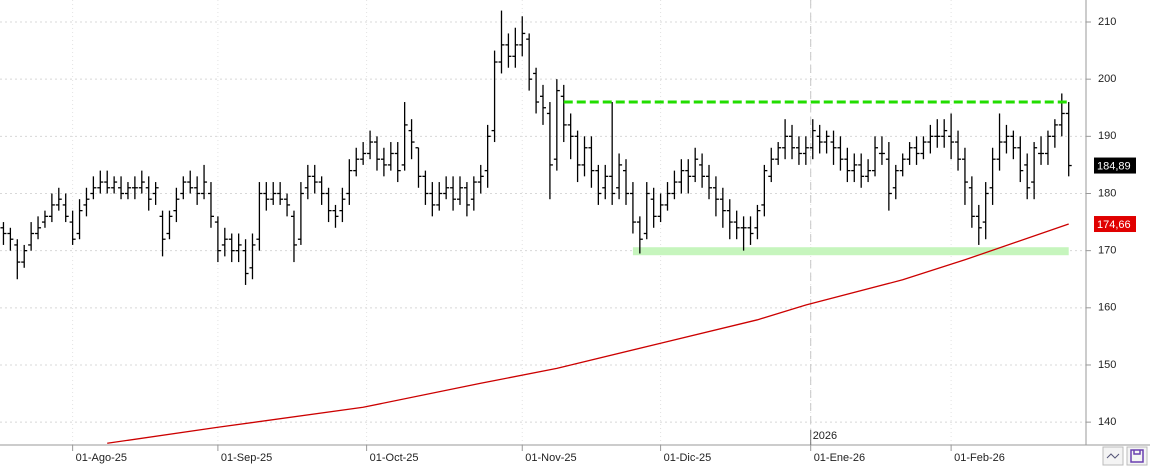 Image resolution: width=1150 pixels, height=467 pixels. I want to click on price-tag-label: 184,89, so click(1114, 166).